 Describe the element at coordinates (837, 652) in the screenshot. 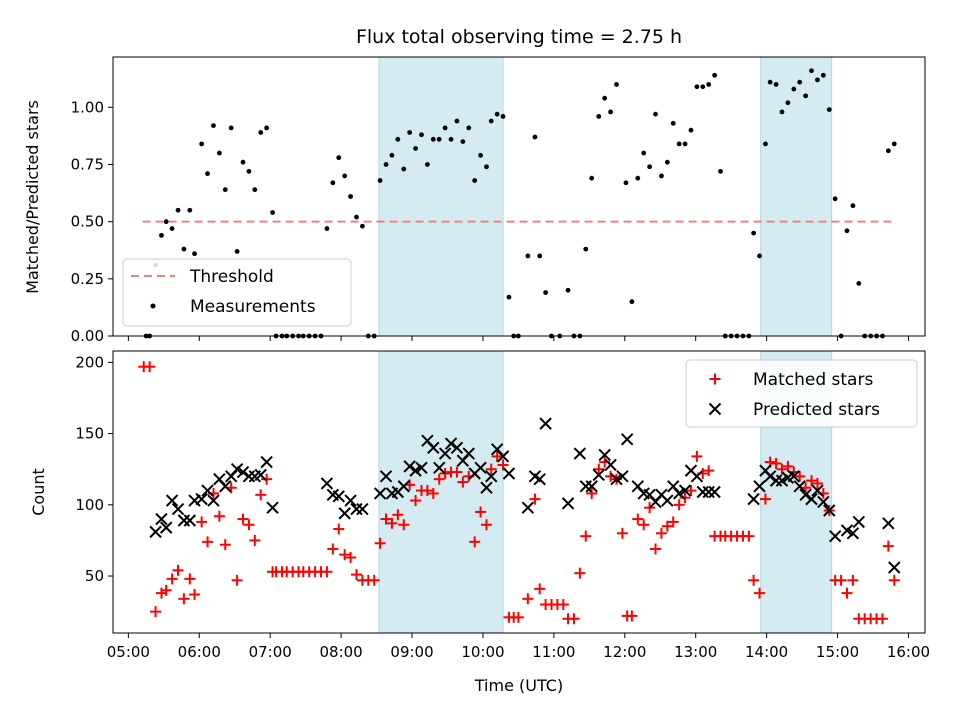

I see `x-tick-label: 15:00` at that location.